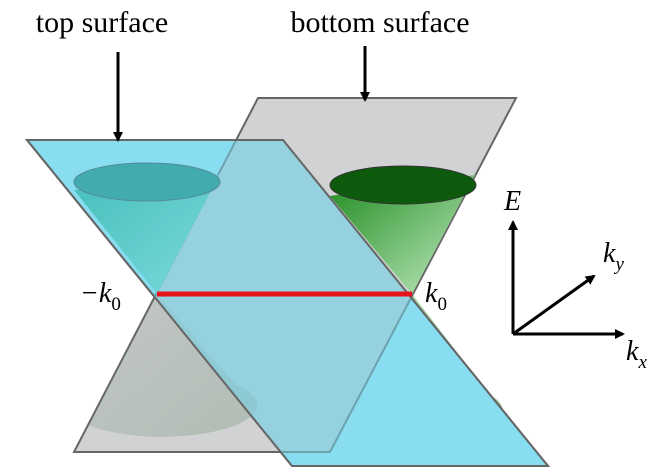  Describe the element at coordinates (642, 362) in the screenshot. I see `axis-label-sub: x` at that location.